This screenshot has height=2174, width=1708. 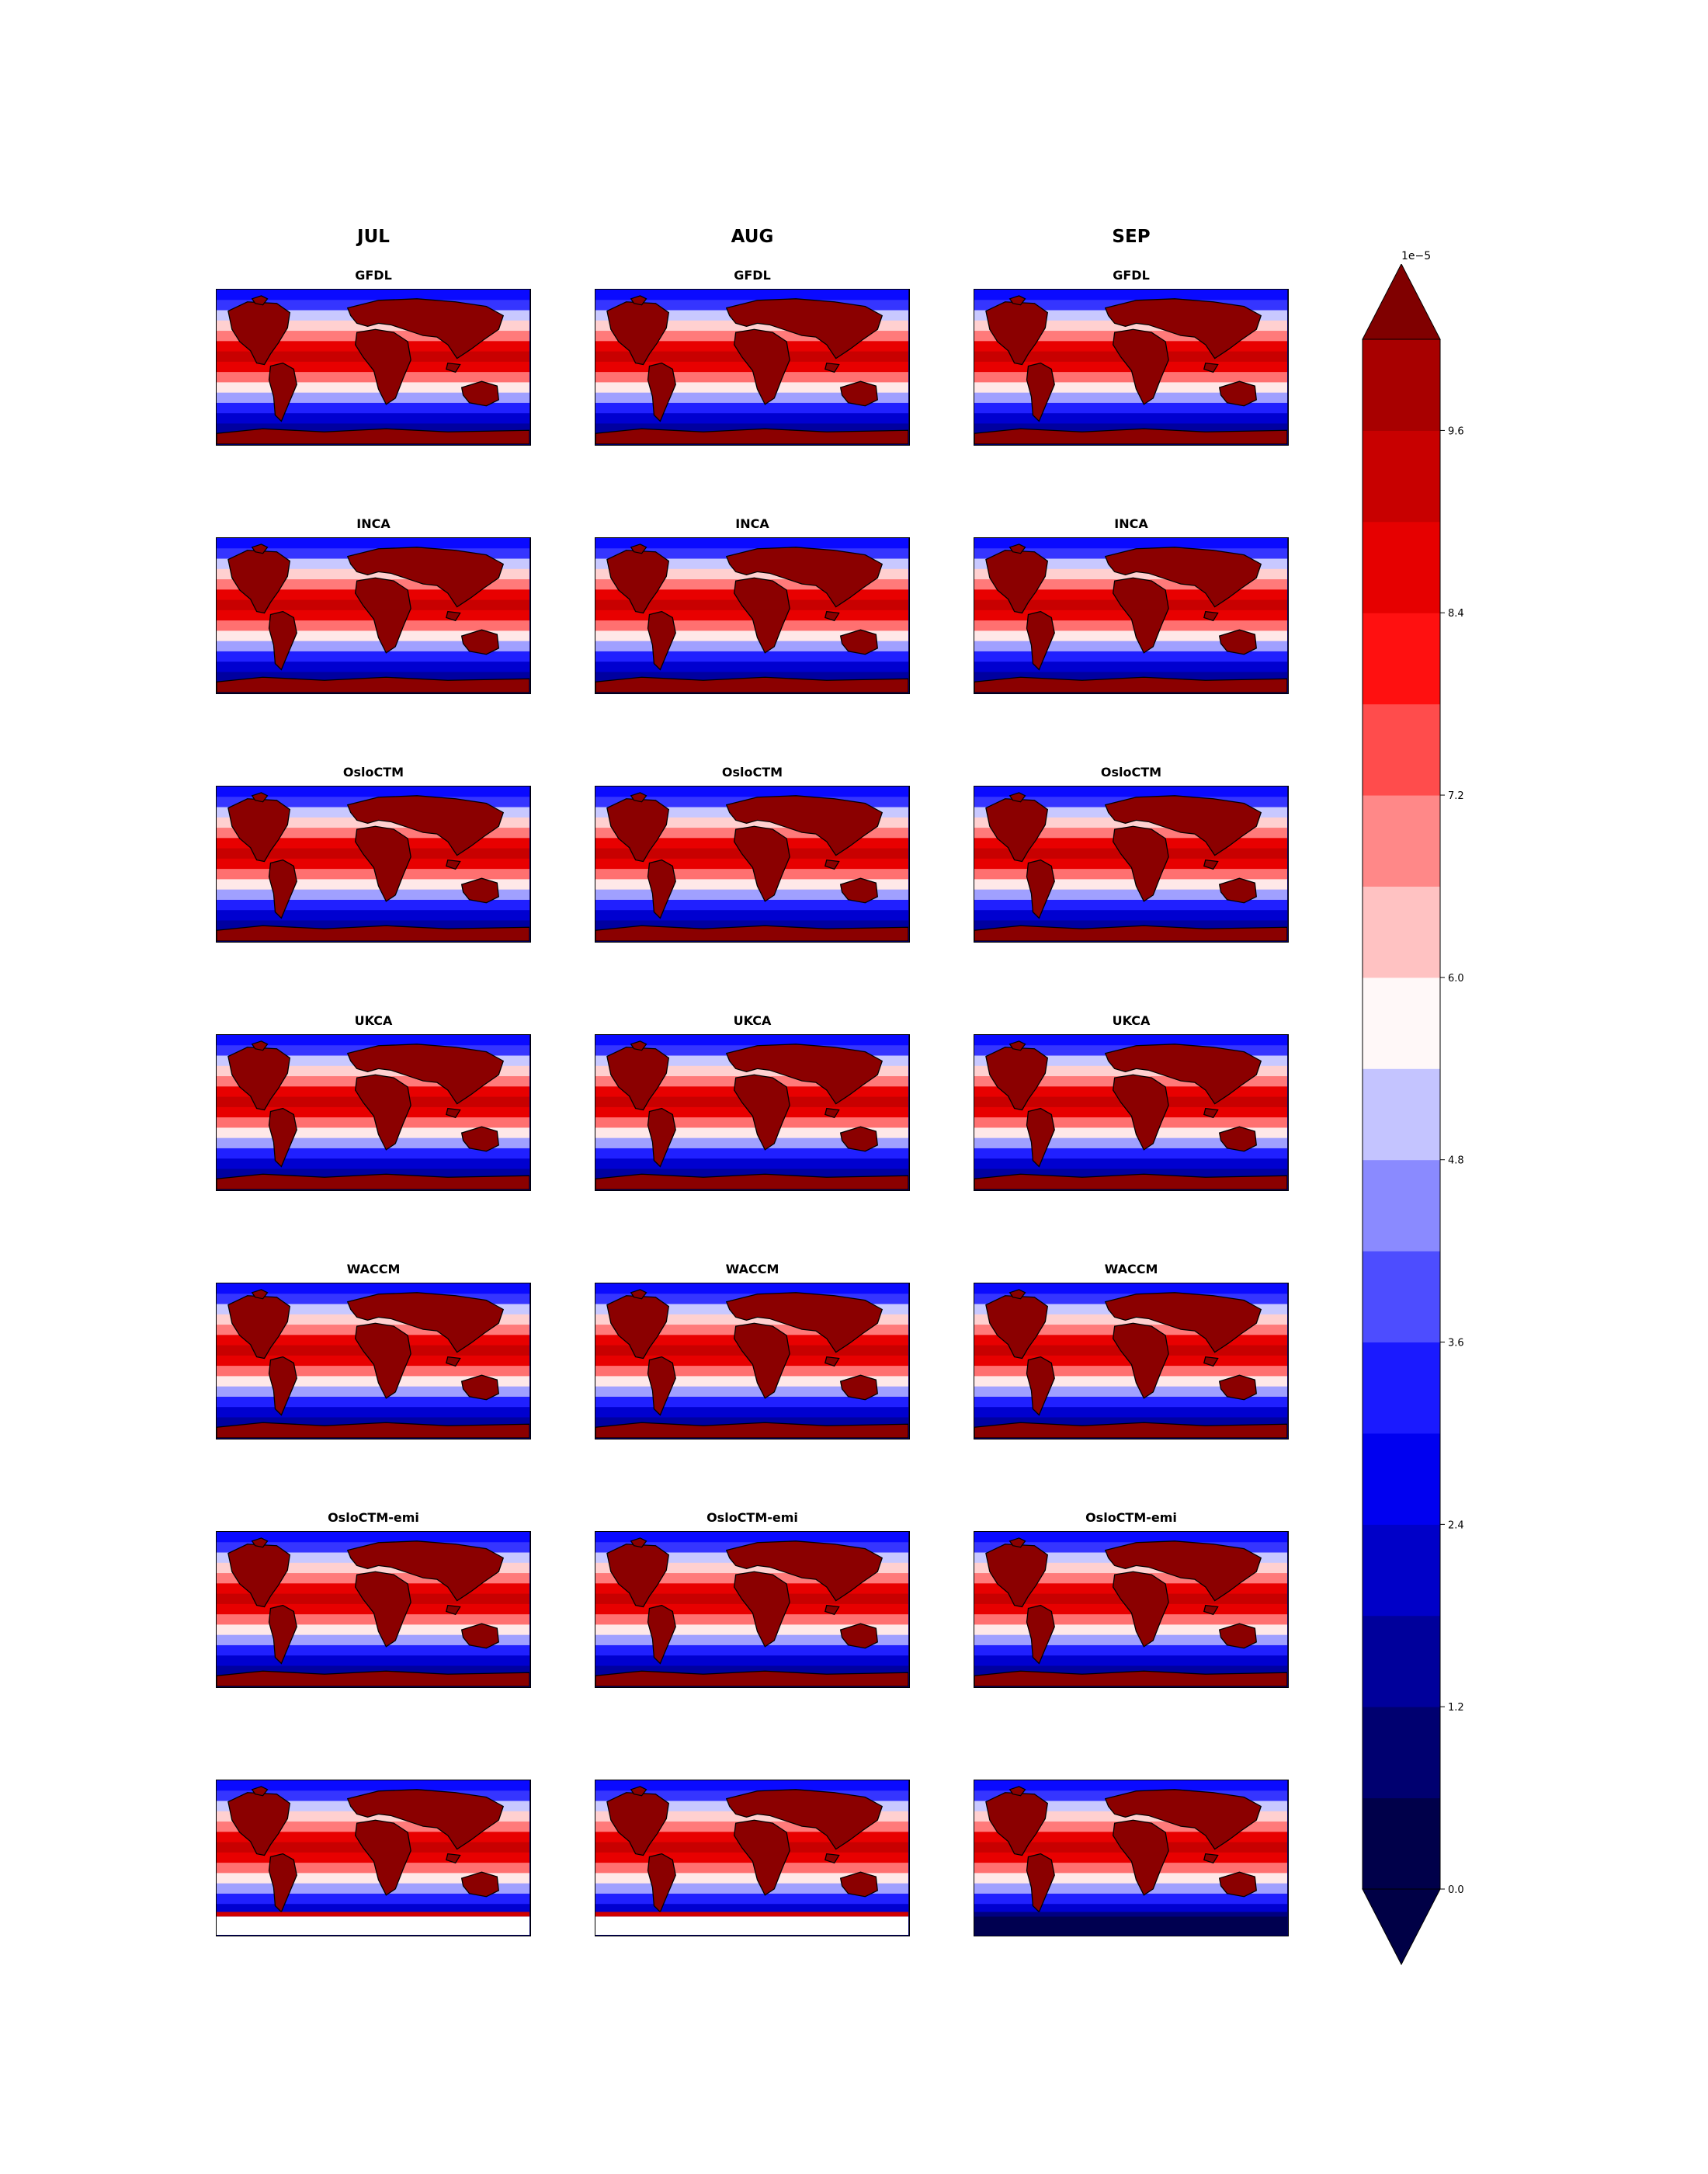 I want to click on panel-title: OsloCTM, so click(x=1131, y=772).